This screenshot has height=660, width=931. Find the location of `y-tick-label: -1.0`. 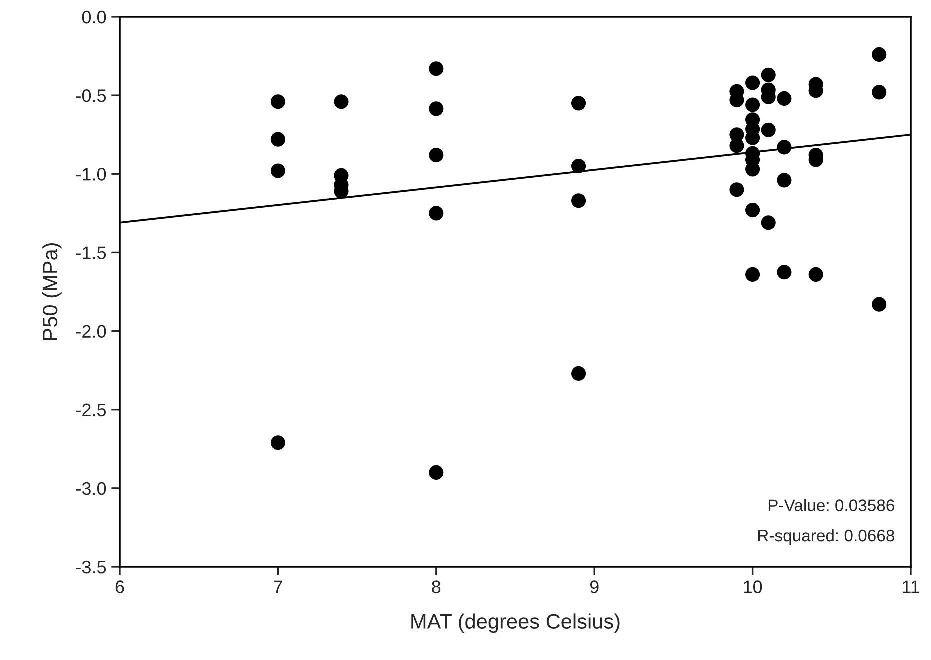

y-tick-label: -1.0 is located at coordinates (91, 174).